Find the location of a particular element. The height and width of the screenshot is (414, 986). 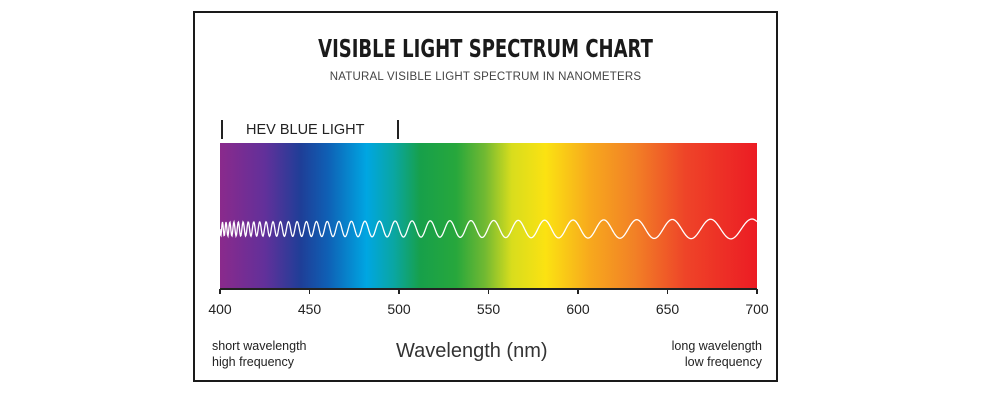

tick-label-500: 500 is located at coordinates (399, 309).